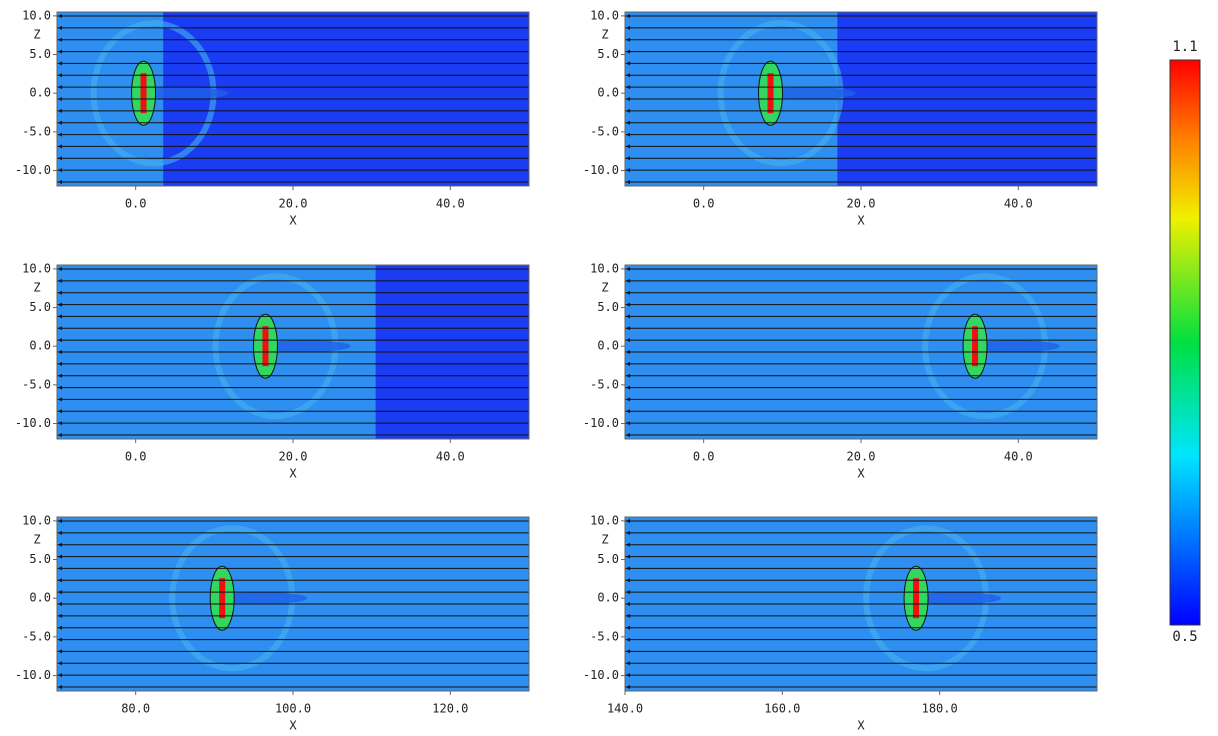 Image resolution: width=1218 pixels, height=736 pixels. I want to click on x-tick-label: 120.0, so click(450, 709).